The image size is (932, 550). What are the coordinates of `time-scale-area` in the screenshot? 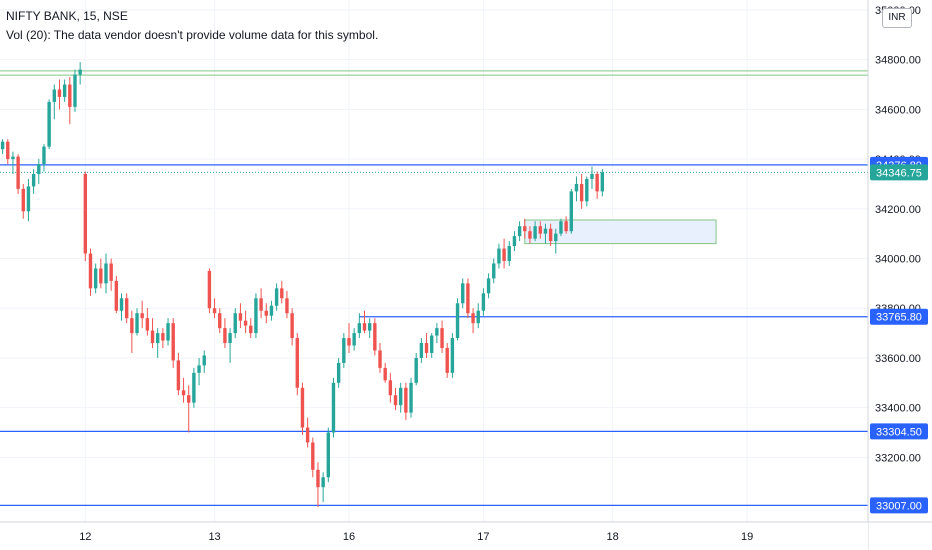 It's located at (434, 536).